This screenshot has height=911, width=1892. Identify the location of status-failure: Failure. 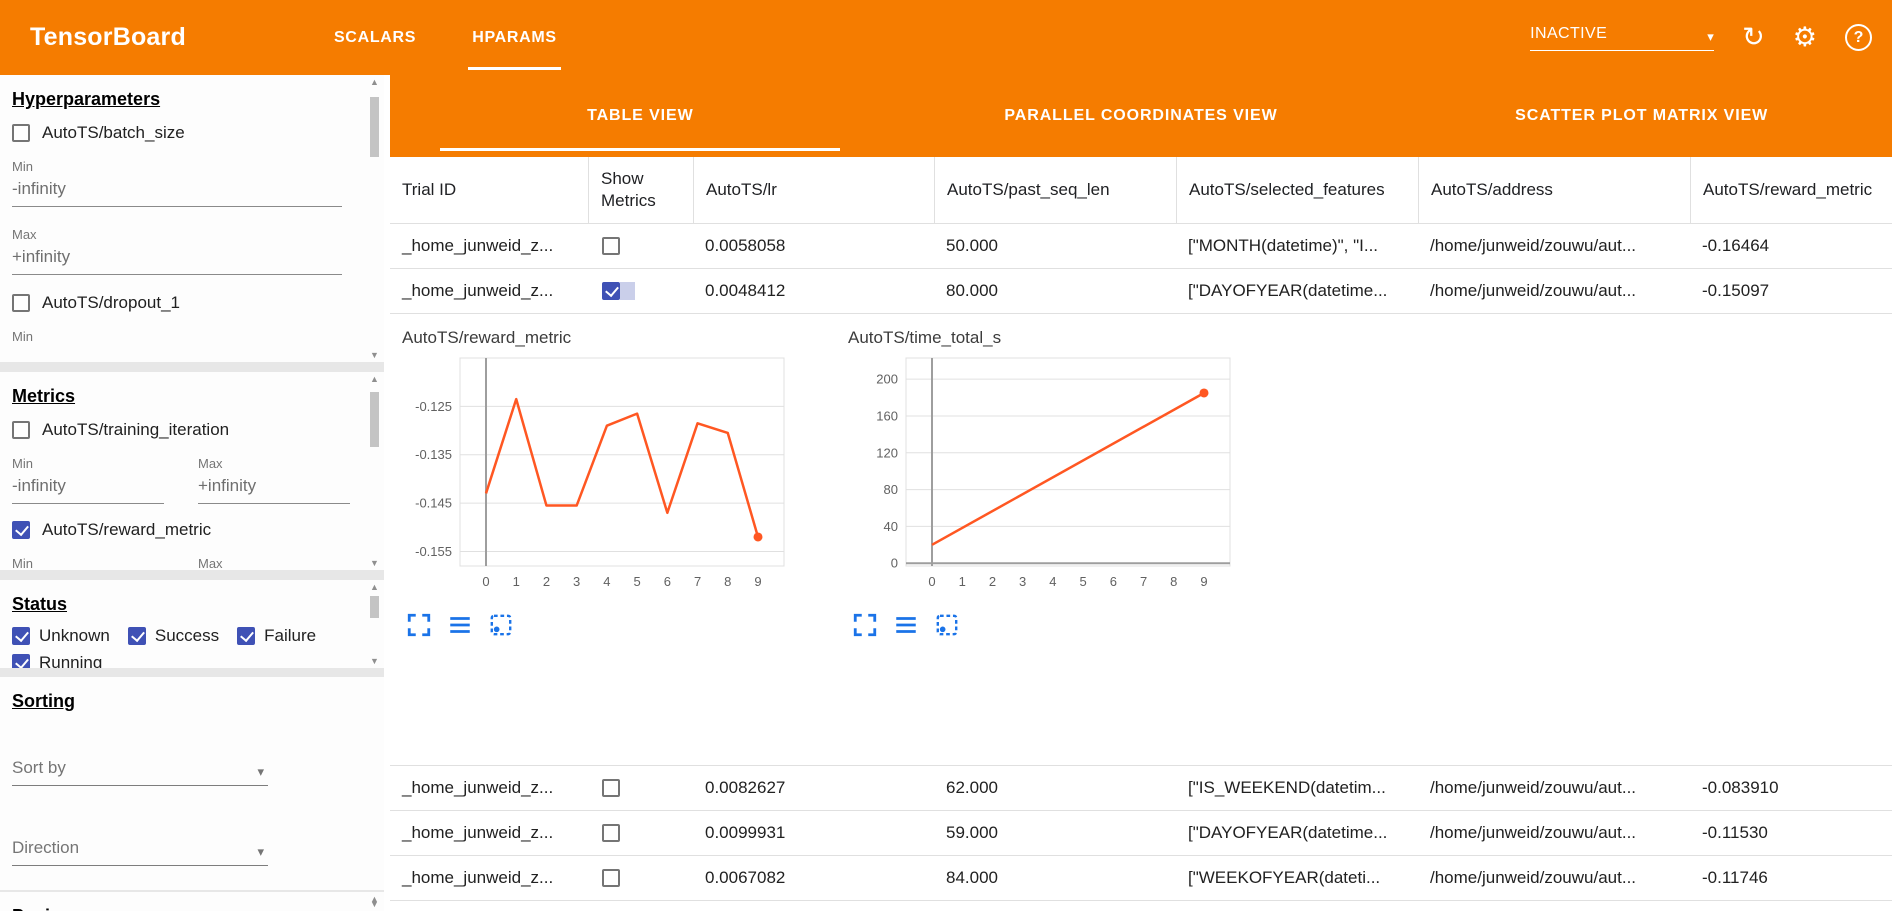
(276, 636).